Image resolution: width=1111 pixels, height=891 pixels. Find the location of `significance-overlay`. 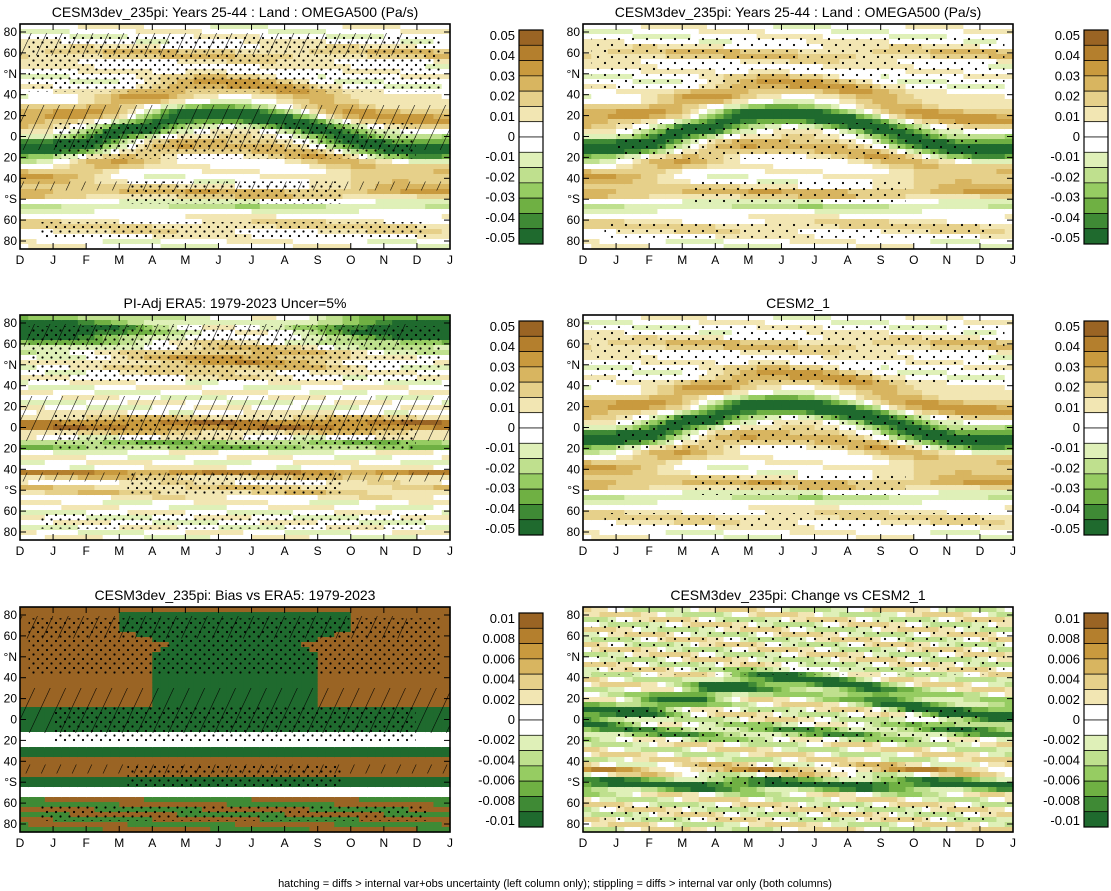

significance-overlay is located at coordinates (235, 135).